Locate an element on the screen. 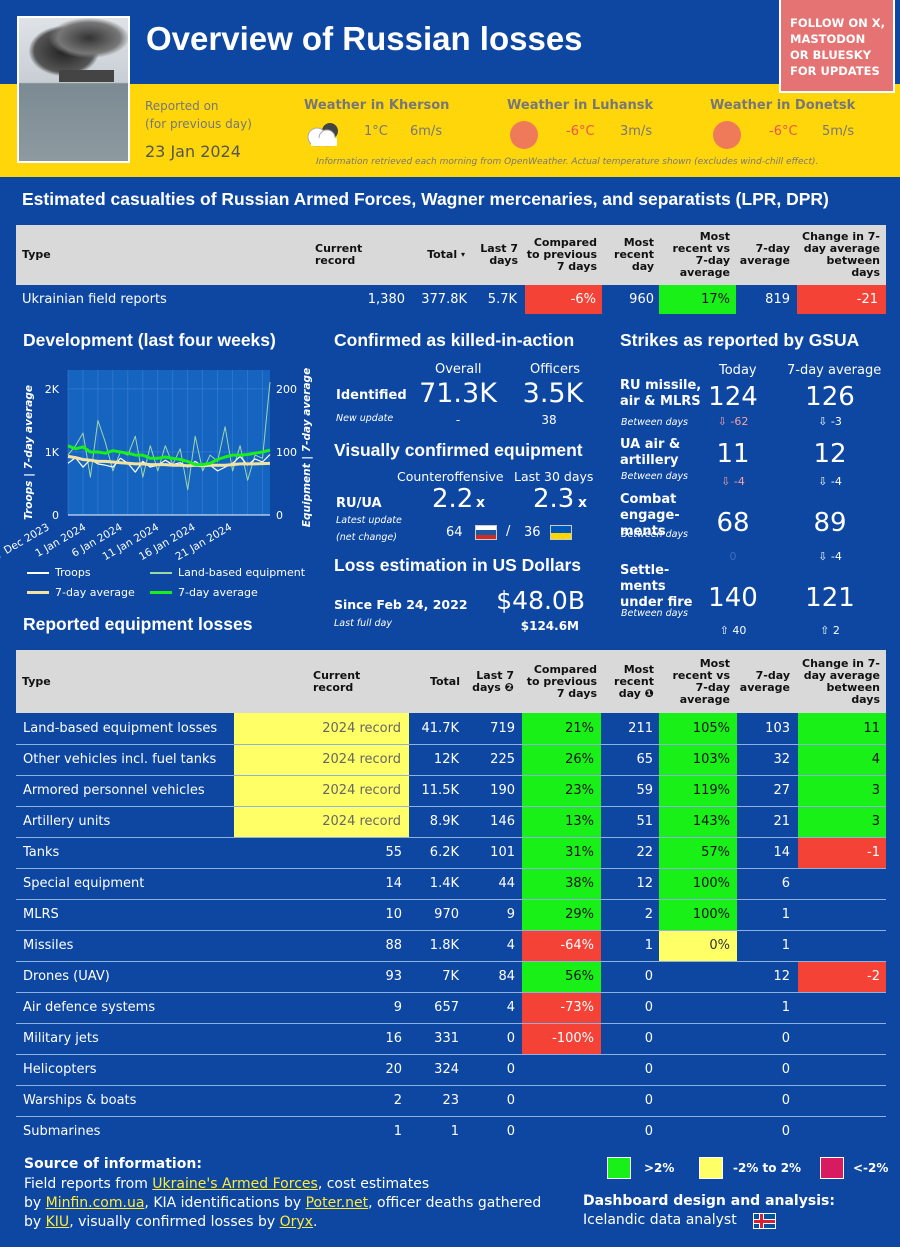 The height and width of the screenshot is (1247, 900). row-compared: 29% is located at coordinates (561, 914).